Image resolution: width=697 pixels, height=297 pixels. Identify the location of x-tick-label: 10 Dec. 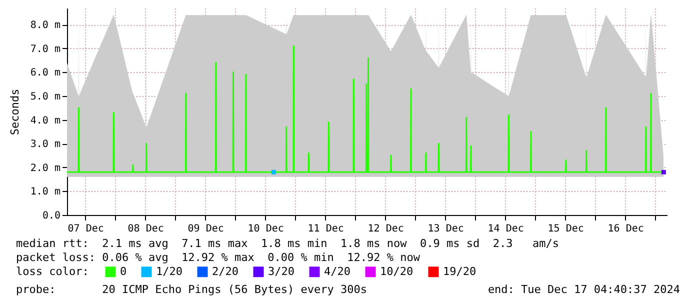
(266, 229).